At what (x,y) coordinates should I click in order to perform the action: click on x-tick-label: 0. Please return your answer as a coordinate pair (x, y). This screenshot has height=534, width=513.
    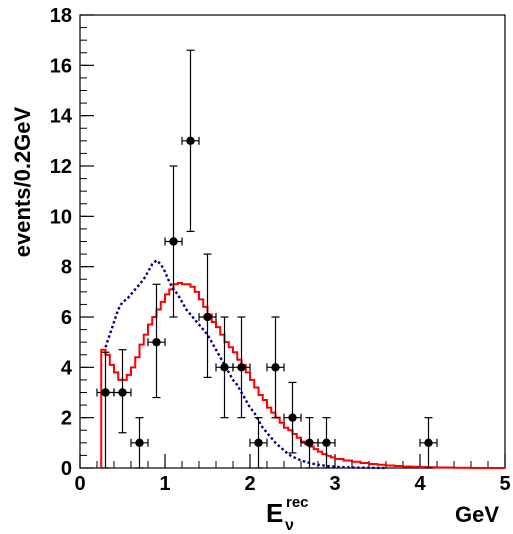
    Looking at the image, I should click on (79, 484).